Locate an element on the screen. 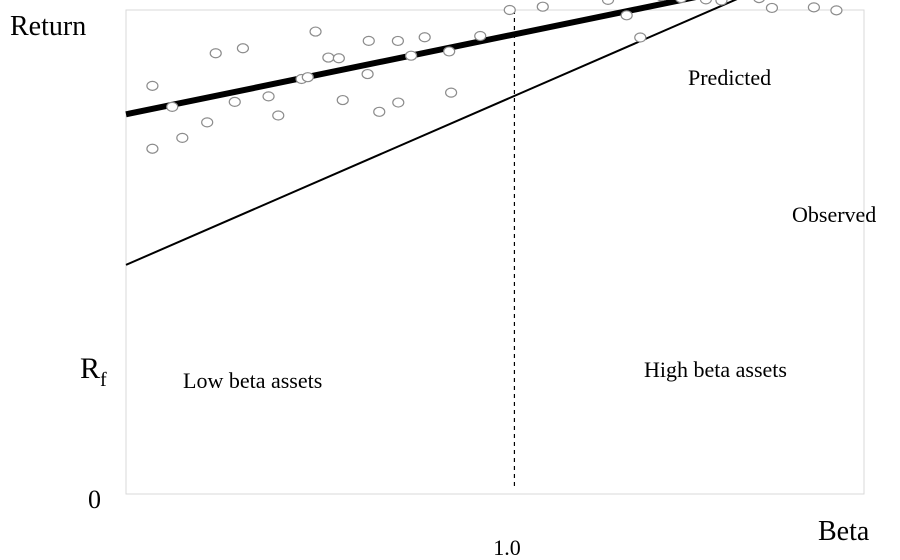 Image resolution: width=900 pixels, height=560 pixels. series-label-predicted: Predicted is located at coordinates (729, 77).